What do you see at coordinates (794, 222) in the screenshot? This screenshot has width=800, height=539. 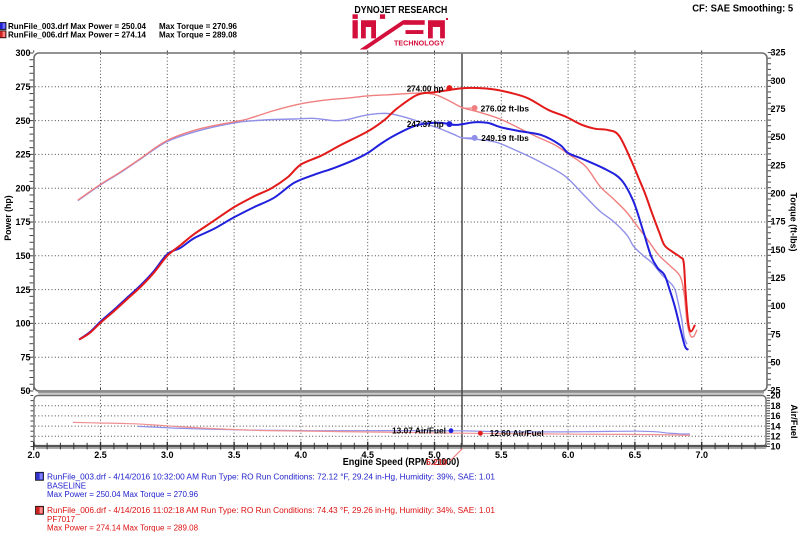 I see `svg-text: Torque (ft-lbs)` at bounding box center [794, 222].